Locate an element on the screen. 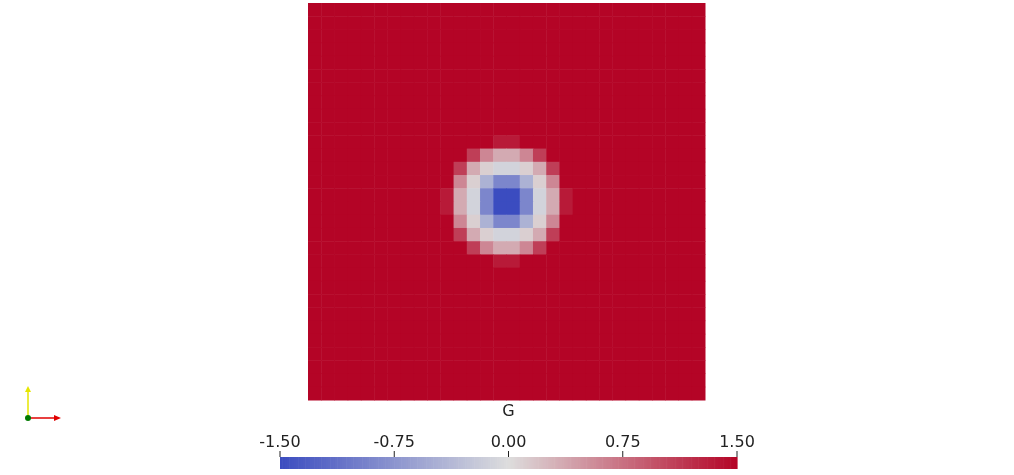  color-bar-label: -0.75 is located at coordinates (394, 441).